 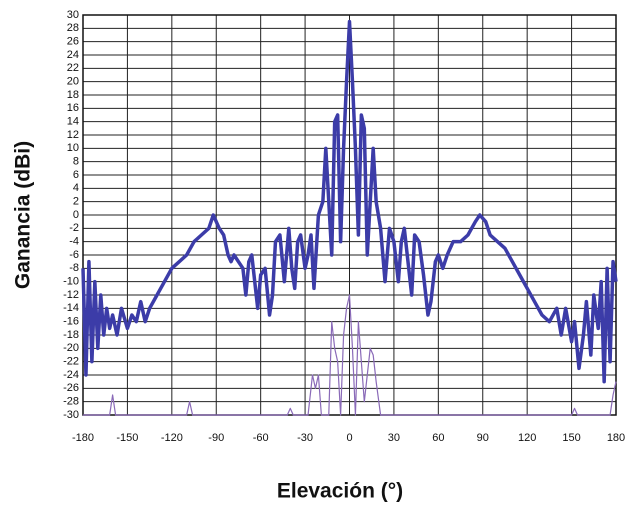 What do you see at coordinates (71, 335) in the screenshot?
I see `y-tick-label: -18` at bounding box center [71, 335].